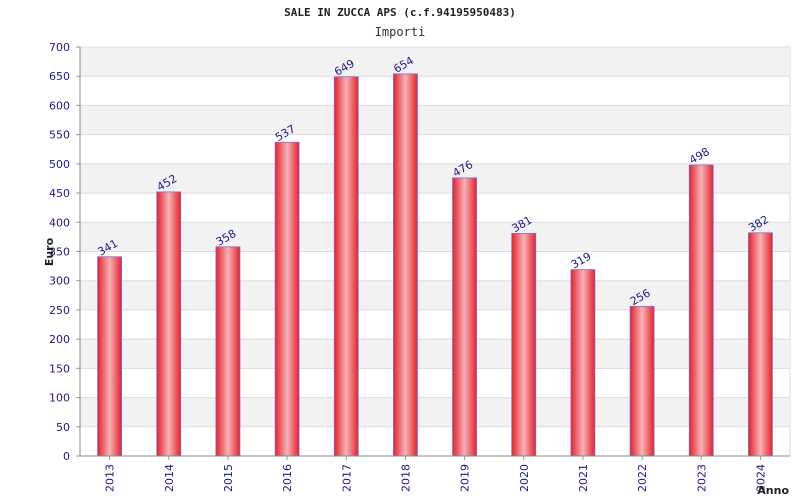 The height and width of the screenshot is (500, 800). I want to click on x-tick-label-2022: 2022, so click(642, 478).